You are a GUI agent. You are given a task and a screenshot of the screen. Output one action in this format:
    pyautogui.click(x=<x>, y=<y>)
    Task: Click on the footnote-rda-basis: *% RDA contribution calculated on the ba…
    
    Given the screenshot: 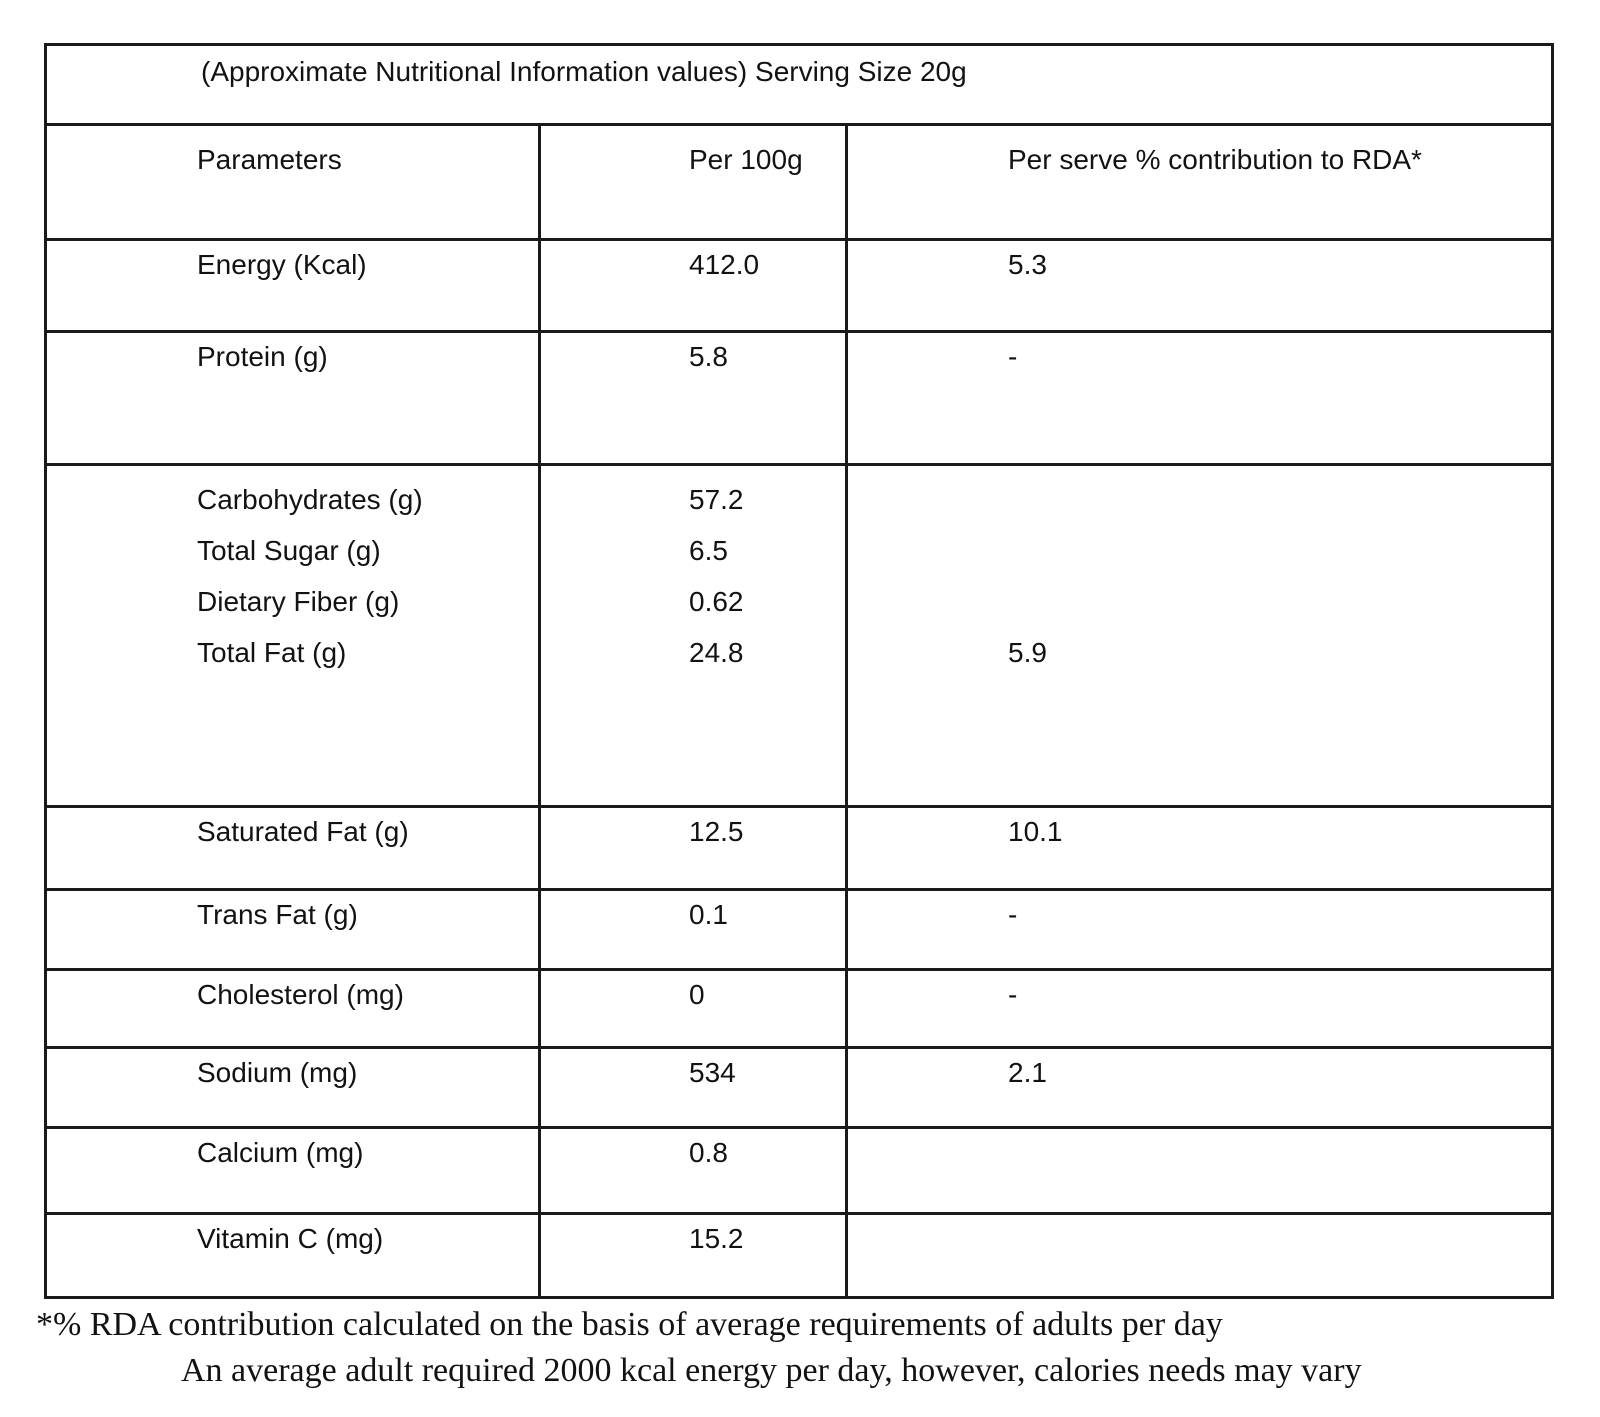 What is the action you would take?
    pyautogui.click(x=629, y=1324)
    